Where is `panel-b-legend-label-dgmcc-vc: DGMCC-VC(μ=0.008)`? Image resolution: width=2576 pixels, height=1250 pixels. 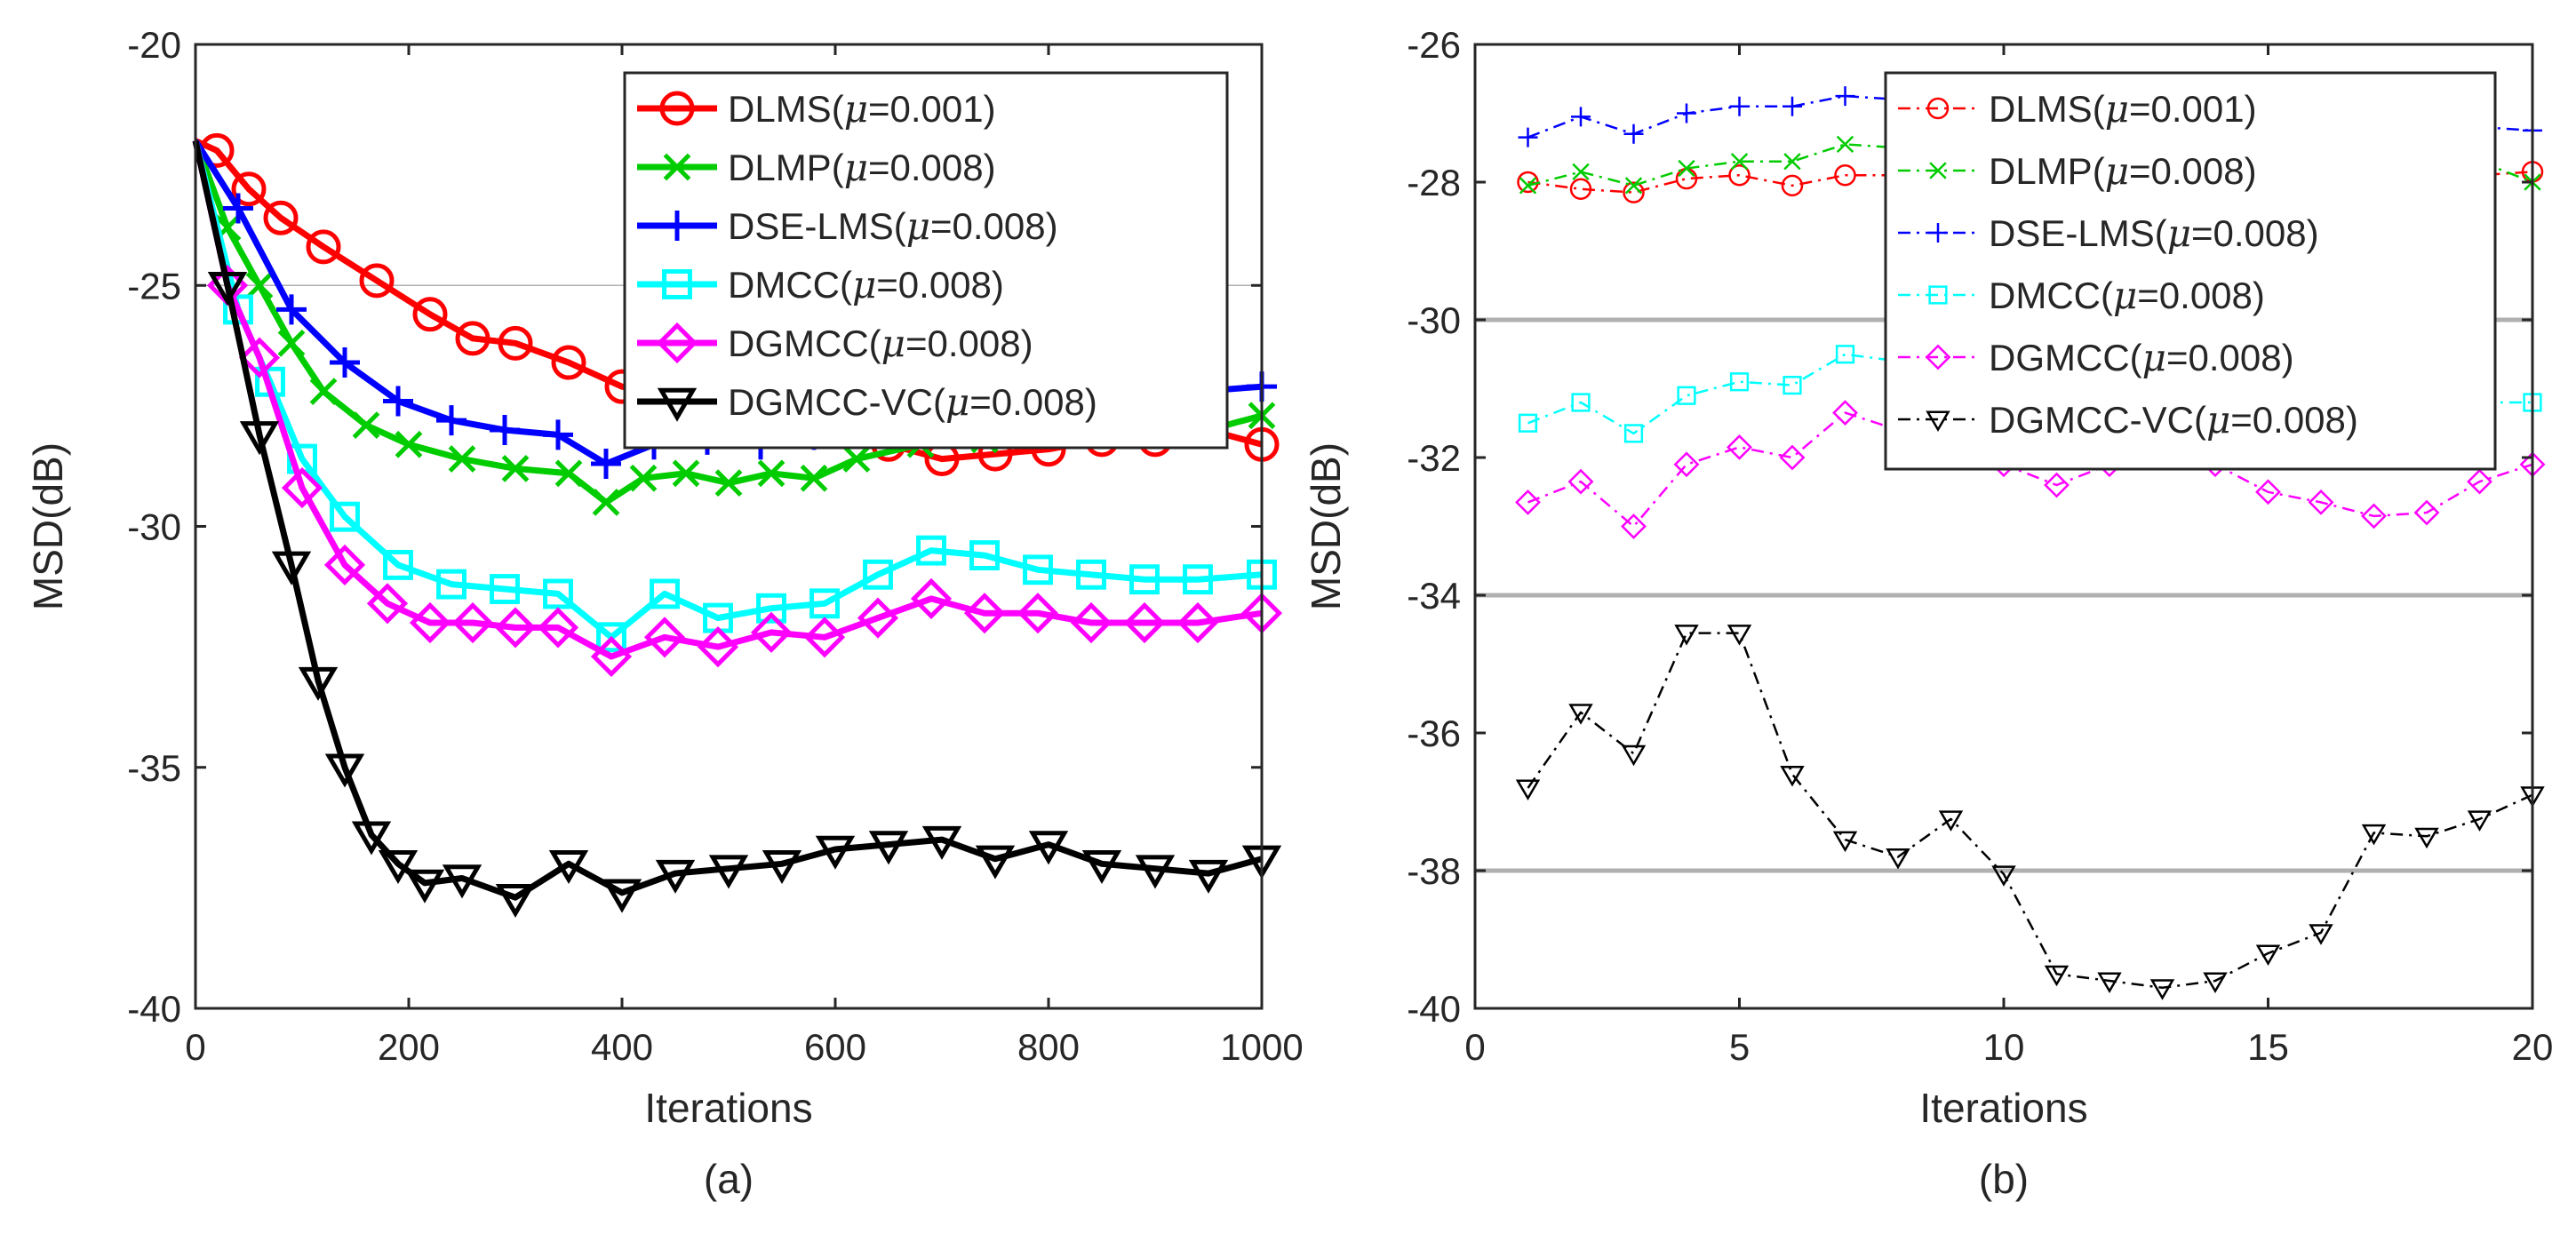 panel-b-legend-label-dgmcc-vc: DGMCC-VC(μ=0.008) is located at coordinates (2174, 420).